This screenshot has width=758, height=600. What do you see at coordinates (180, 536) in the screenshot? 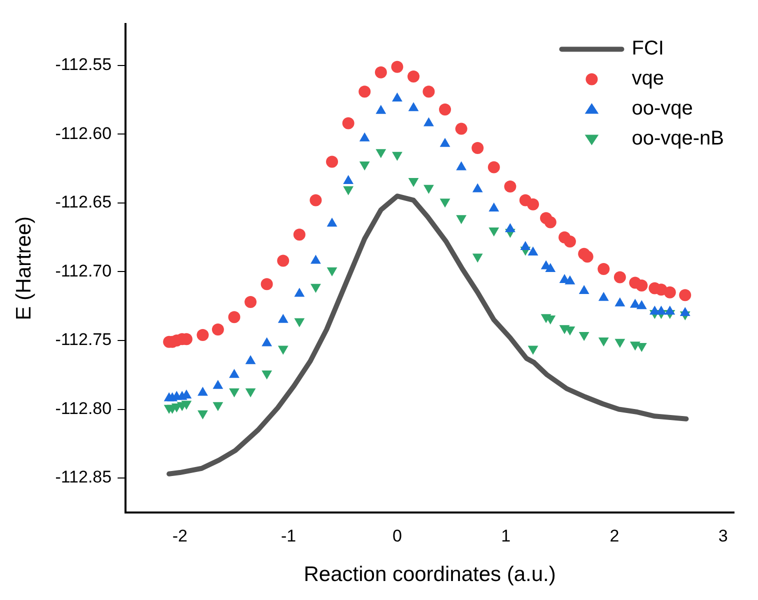
I see `x-tick-label: -2` at bounding box center [180, 536].